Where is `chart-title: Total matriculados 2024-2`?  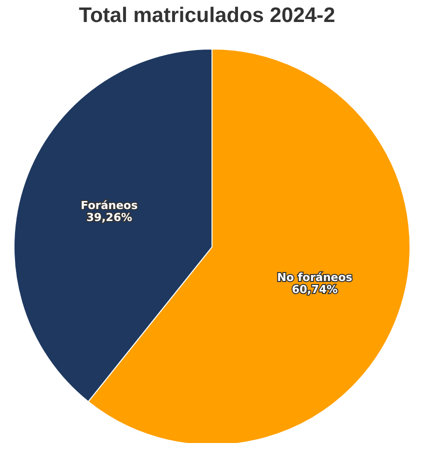
chart-title: Total matriculados 2024-2 is located at coordinates (207, 16).